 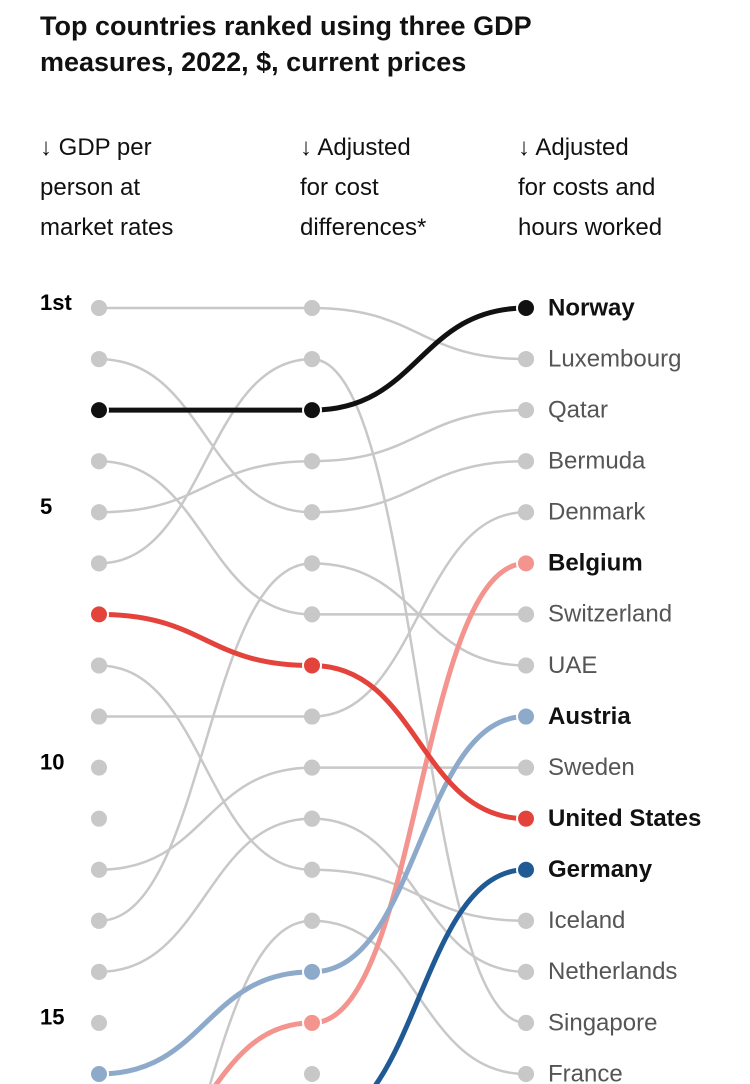 What do you see at coordinates (52, 1017) in the screenshot?
I see `y-tick-label: 15` at bounding box center [52, 1017].